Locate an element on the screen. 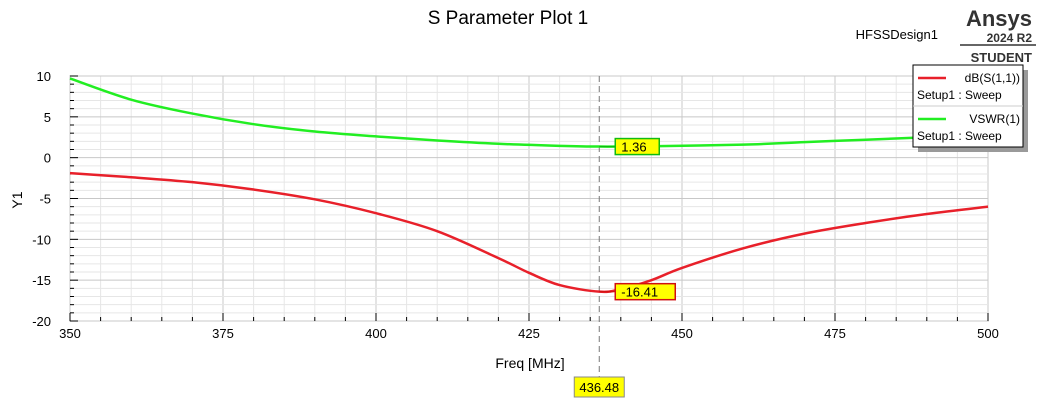 The height and width of the screenshot is (400, 1038). y-tick-label: -20 is located at coordinates (41, 321).